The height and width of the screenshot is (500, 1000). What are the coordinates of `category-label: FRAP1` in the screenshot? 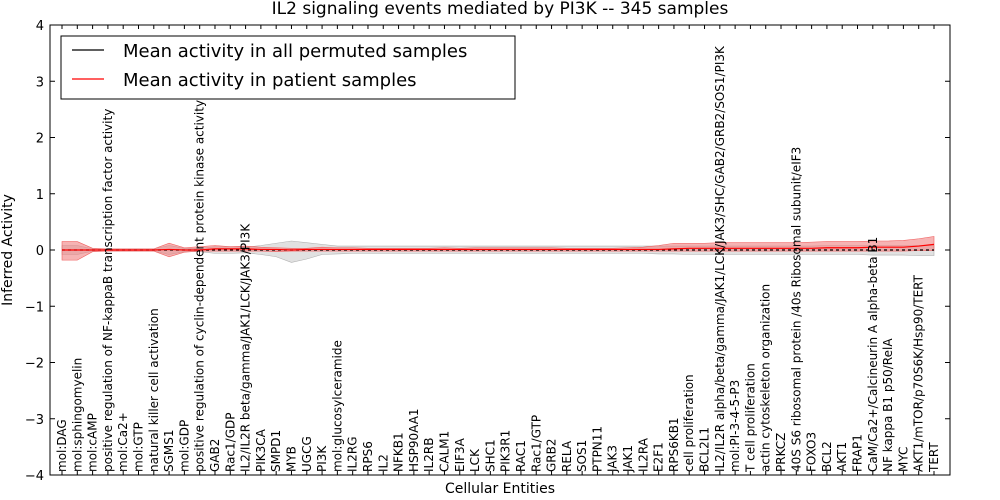 It's located at (858, 453).